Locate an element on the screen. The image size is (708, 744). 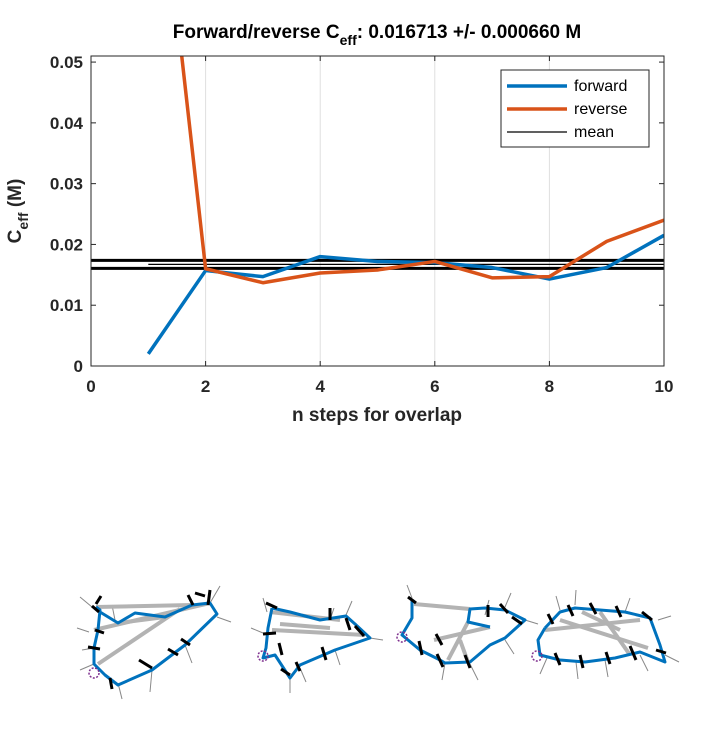
y-tick-label: 0 is located at coordinates (78, 366).